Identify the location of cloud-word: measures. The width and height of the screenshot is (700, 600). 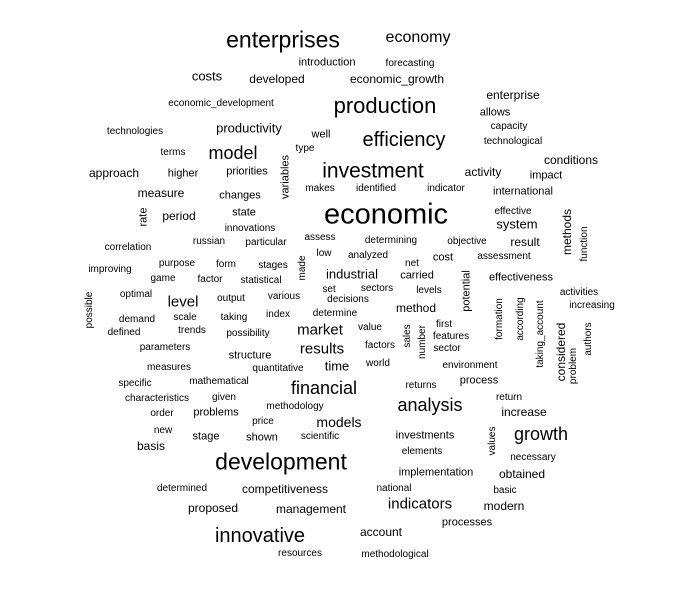
(169, 367).